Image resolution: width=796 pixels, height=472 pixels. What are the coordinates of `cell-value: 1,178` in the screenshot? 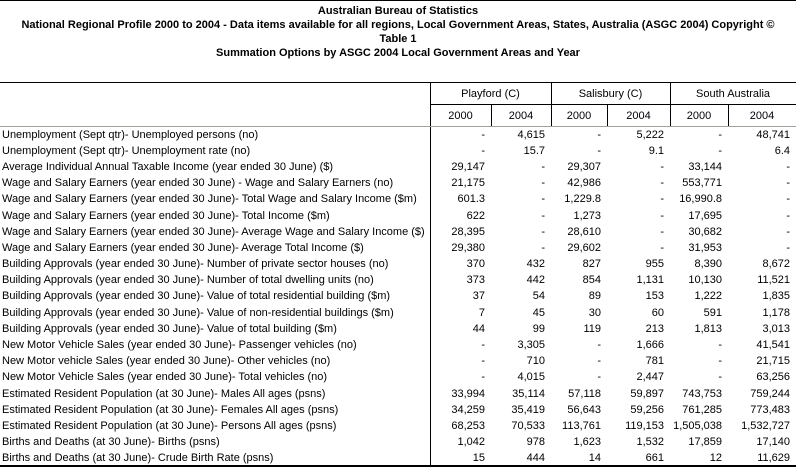 It's located at (776, 312).